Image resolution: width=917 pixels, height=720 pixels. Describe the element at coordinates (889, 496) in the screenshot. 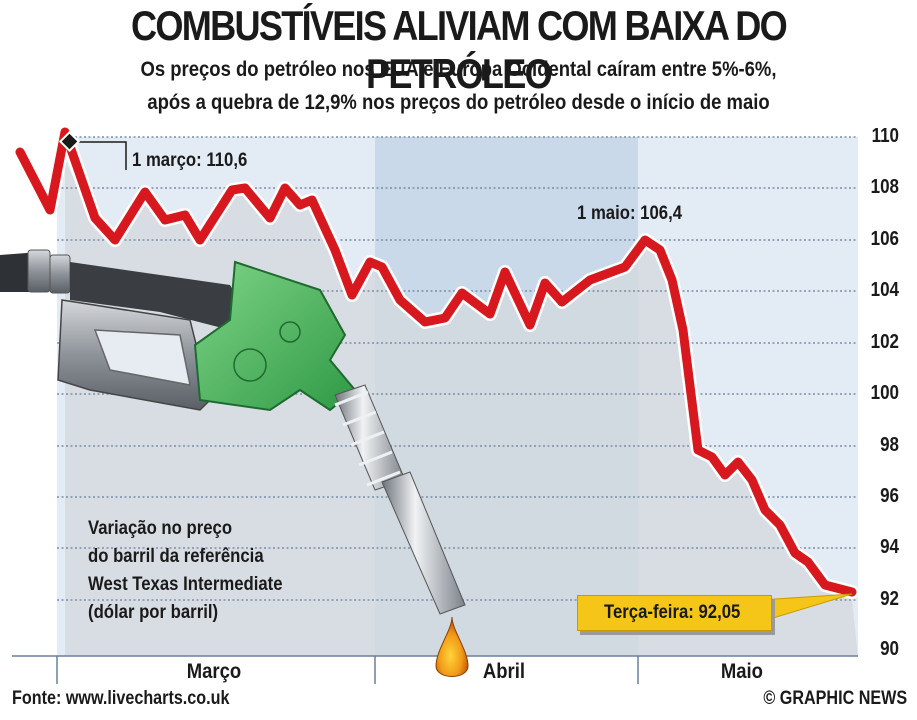

I see `y-tick-96: 96` at that location.